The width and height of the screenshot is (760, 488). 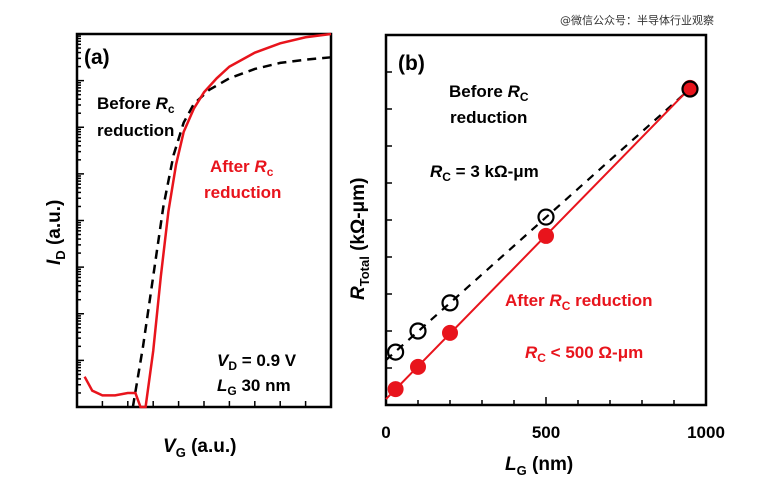 What do you see at coordinates (546, 432) in the screenshot?
I see `x-tick-label: 500` at bounding box center [546, 432].